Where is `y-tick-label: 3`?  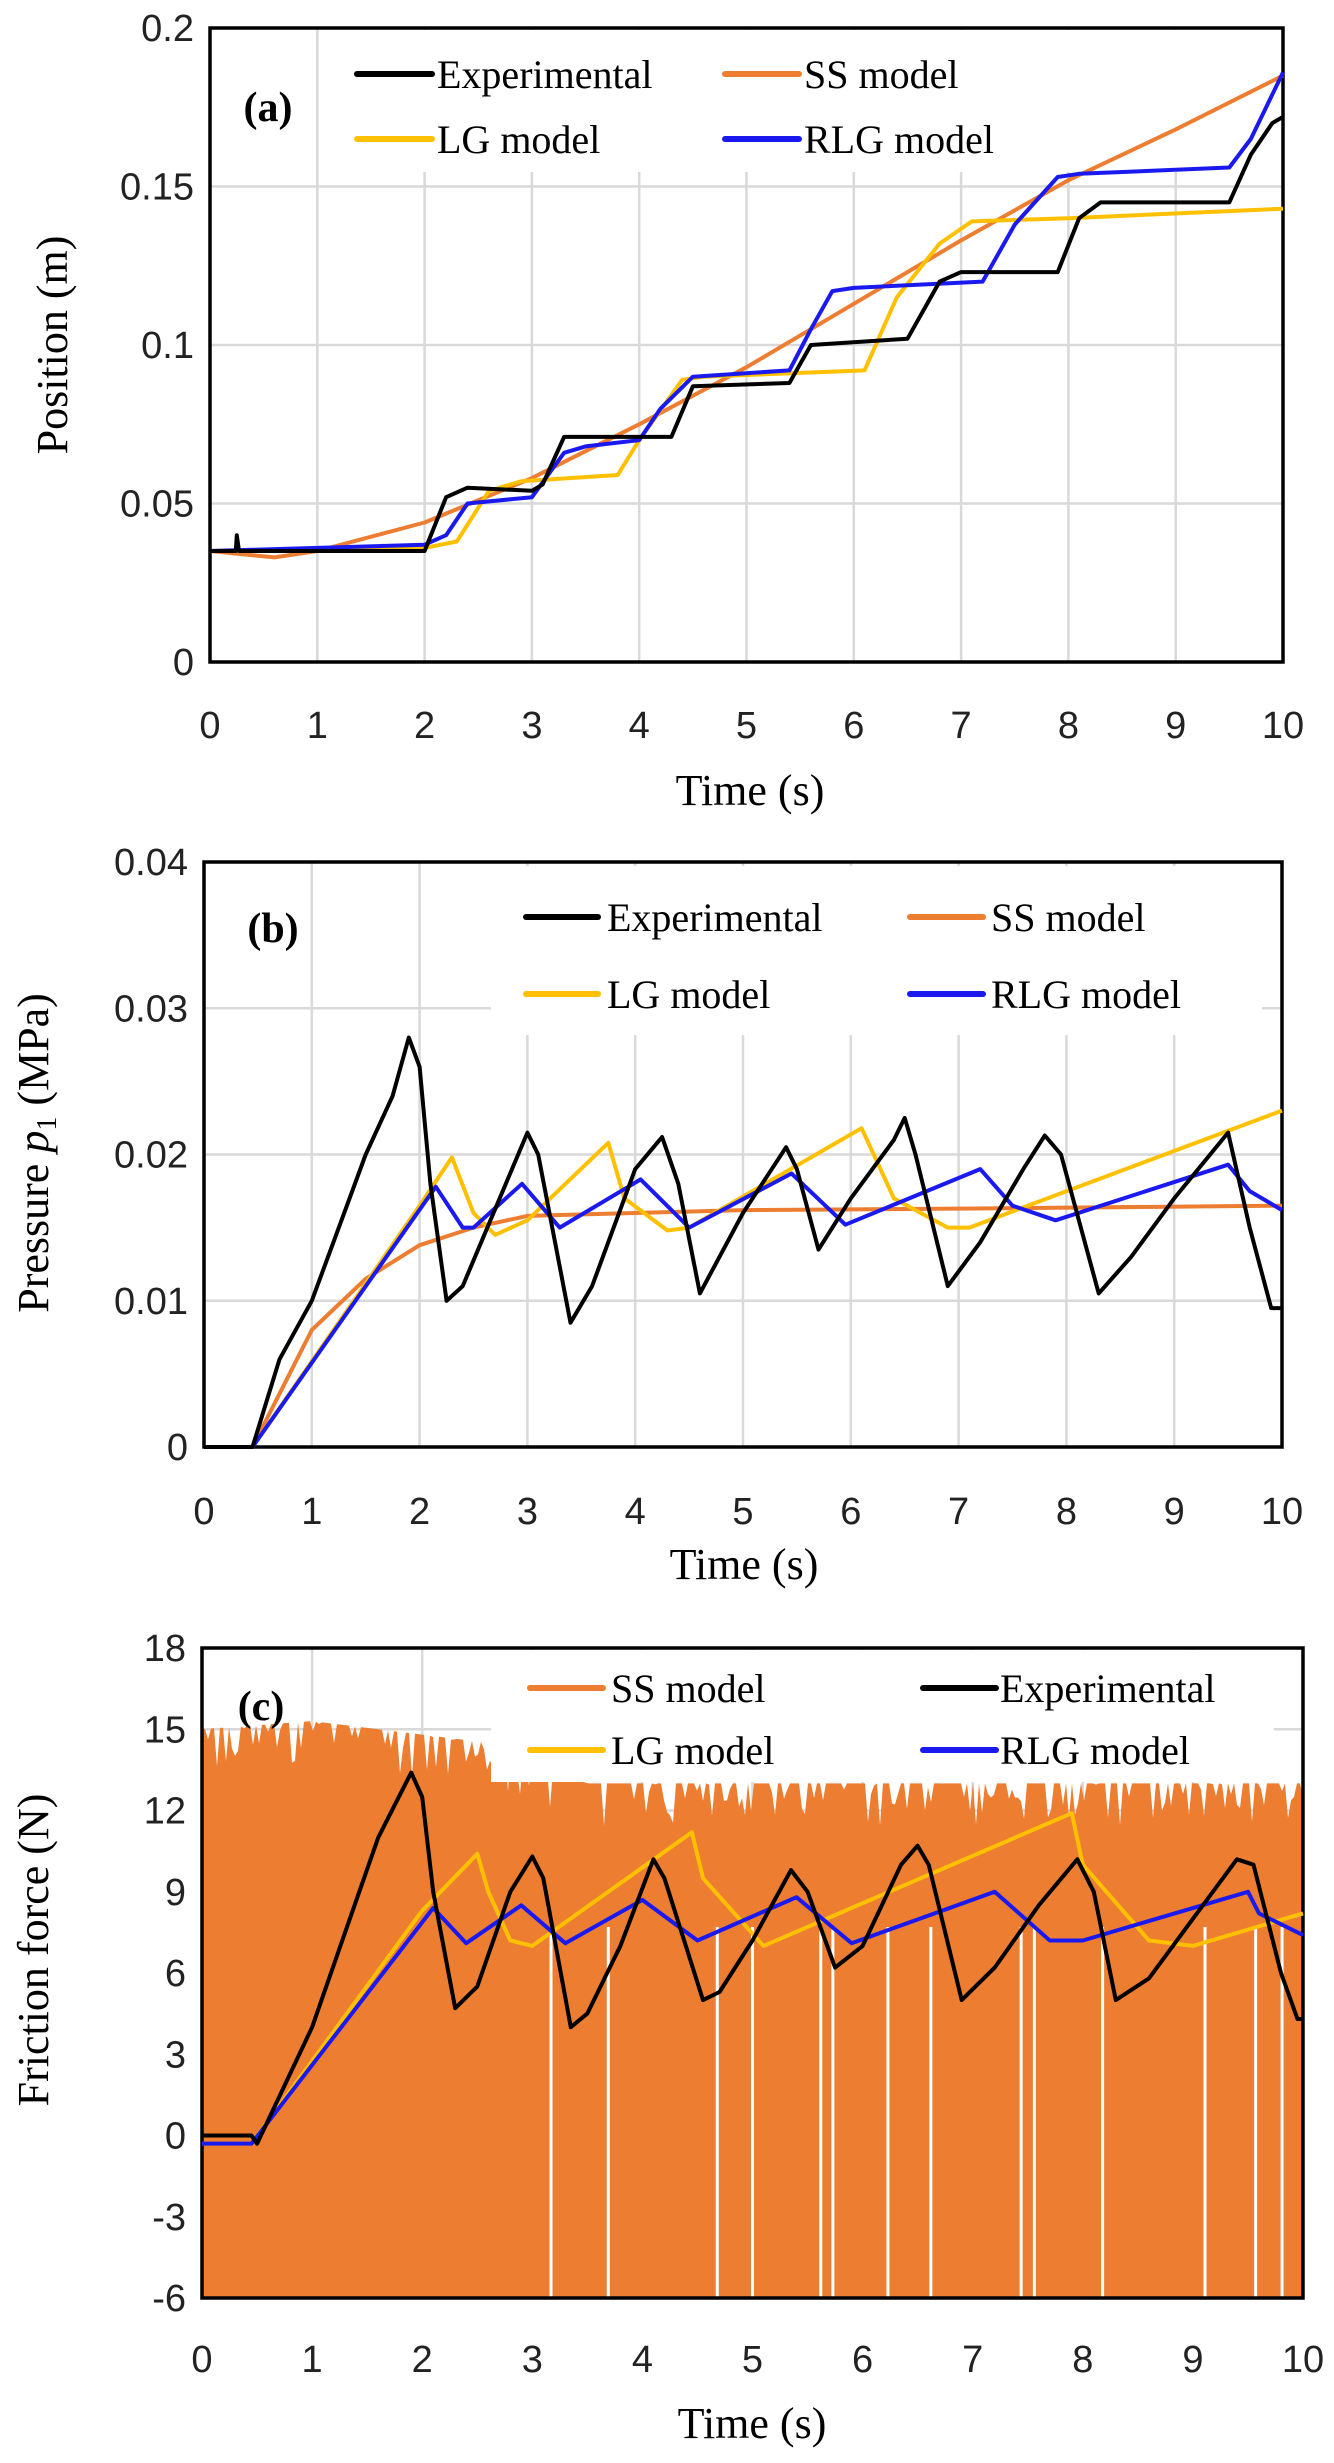 y-tick-label: 3 is located at coordinates (175, 2055).